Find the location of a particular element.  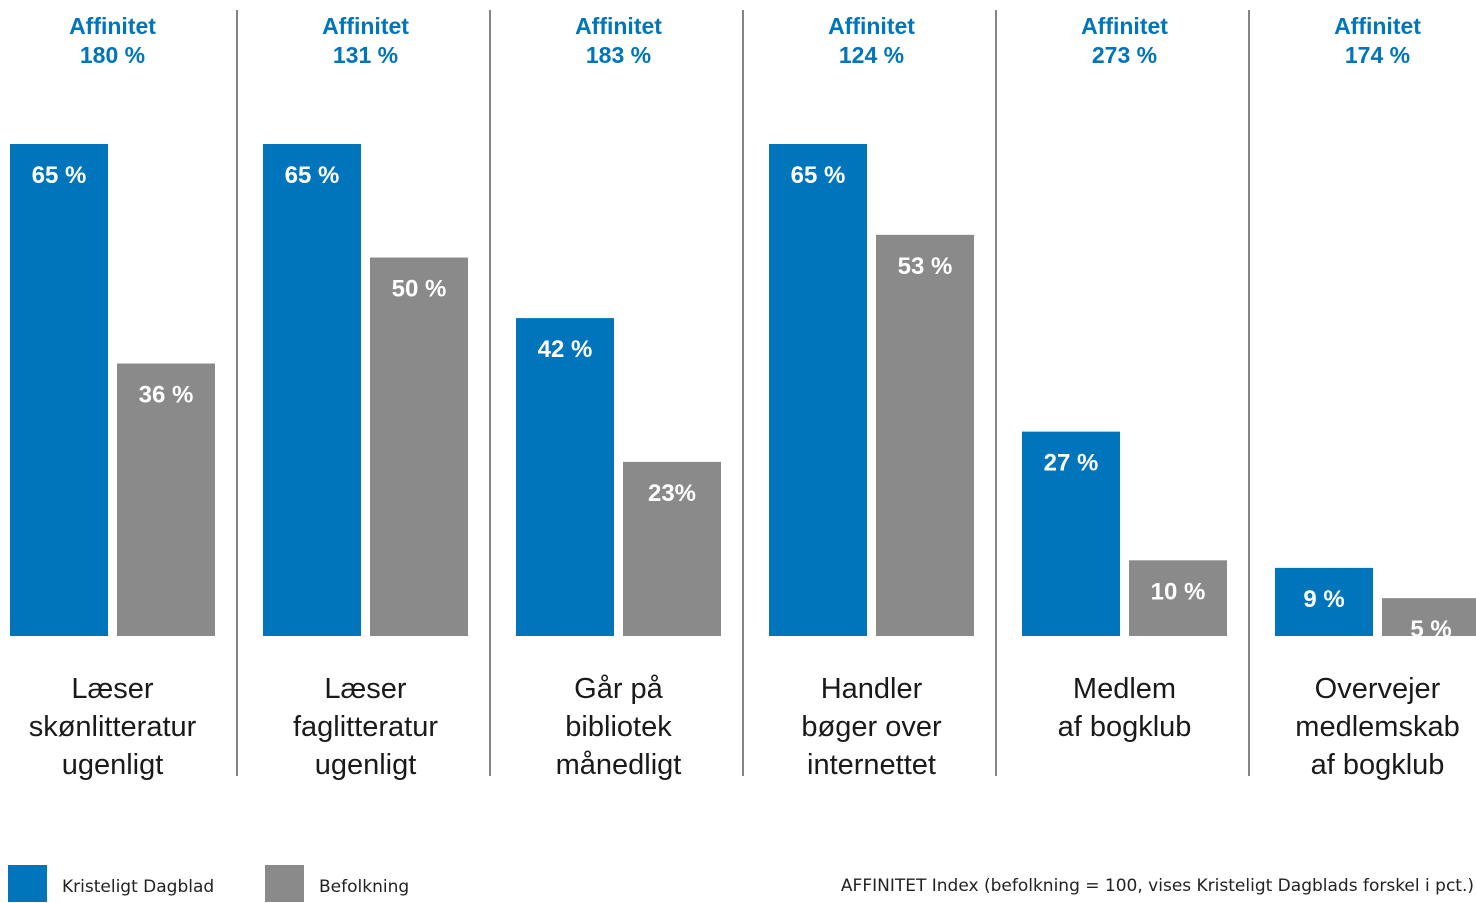

category-label: medlemskab is located at coordinates (1377, 727).